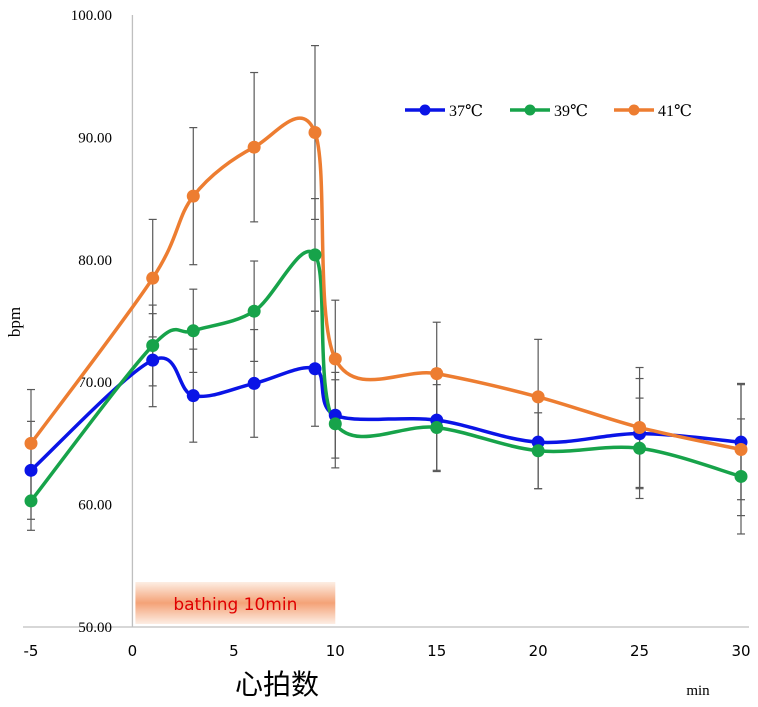 This screenshot has height=707, width=758. Describe the element at coordinates (91, 16) in the screenshot. I see `y-tick-label: 100.00` at that location.